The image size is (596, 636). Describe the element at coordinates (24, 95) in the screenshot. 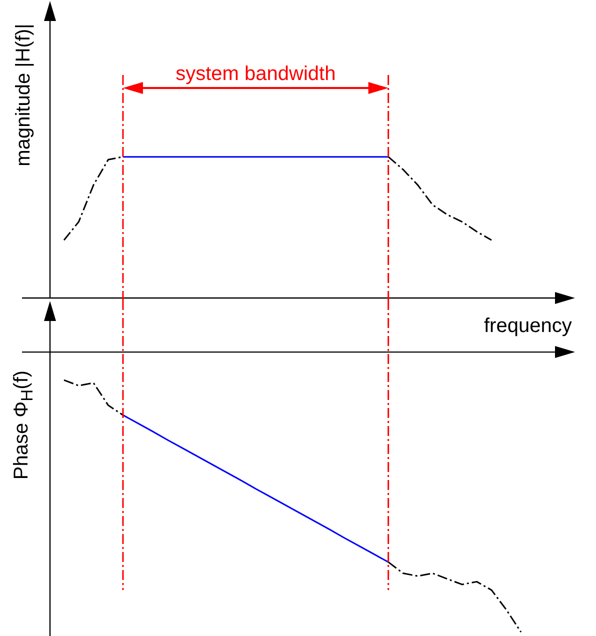

I see `y-axis-title: magnitude |H(f)|` at that location.